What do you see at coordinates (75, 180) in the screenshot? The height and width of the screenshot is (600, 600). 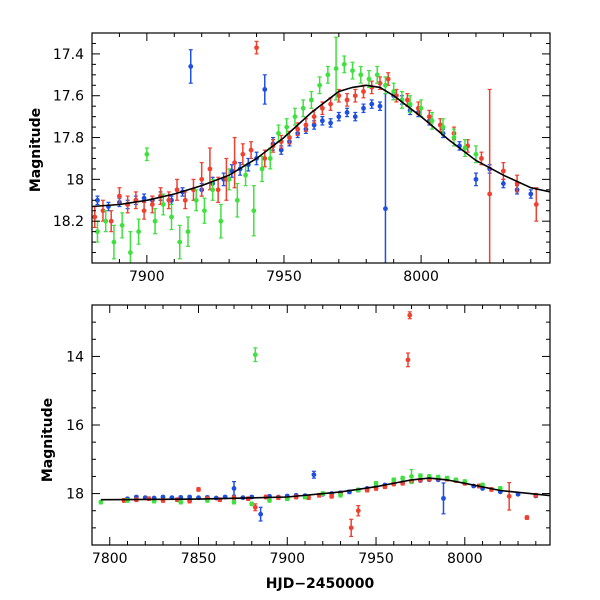 I see `y-tick-label: 18` at bounding box center [75, 180].